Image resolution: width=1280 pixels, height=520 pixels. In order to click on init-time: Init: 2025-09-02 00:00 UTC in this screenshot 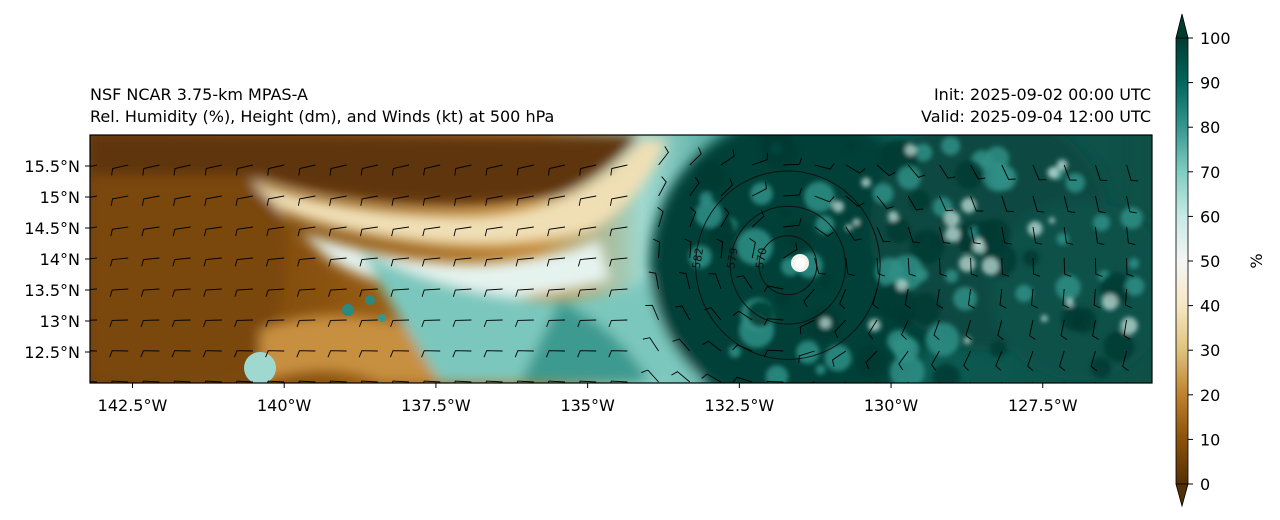, I will do `click(1042, 94)`.